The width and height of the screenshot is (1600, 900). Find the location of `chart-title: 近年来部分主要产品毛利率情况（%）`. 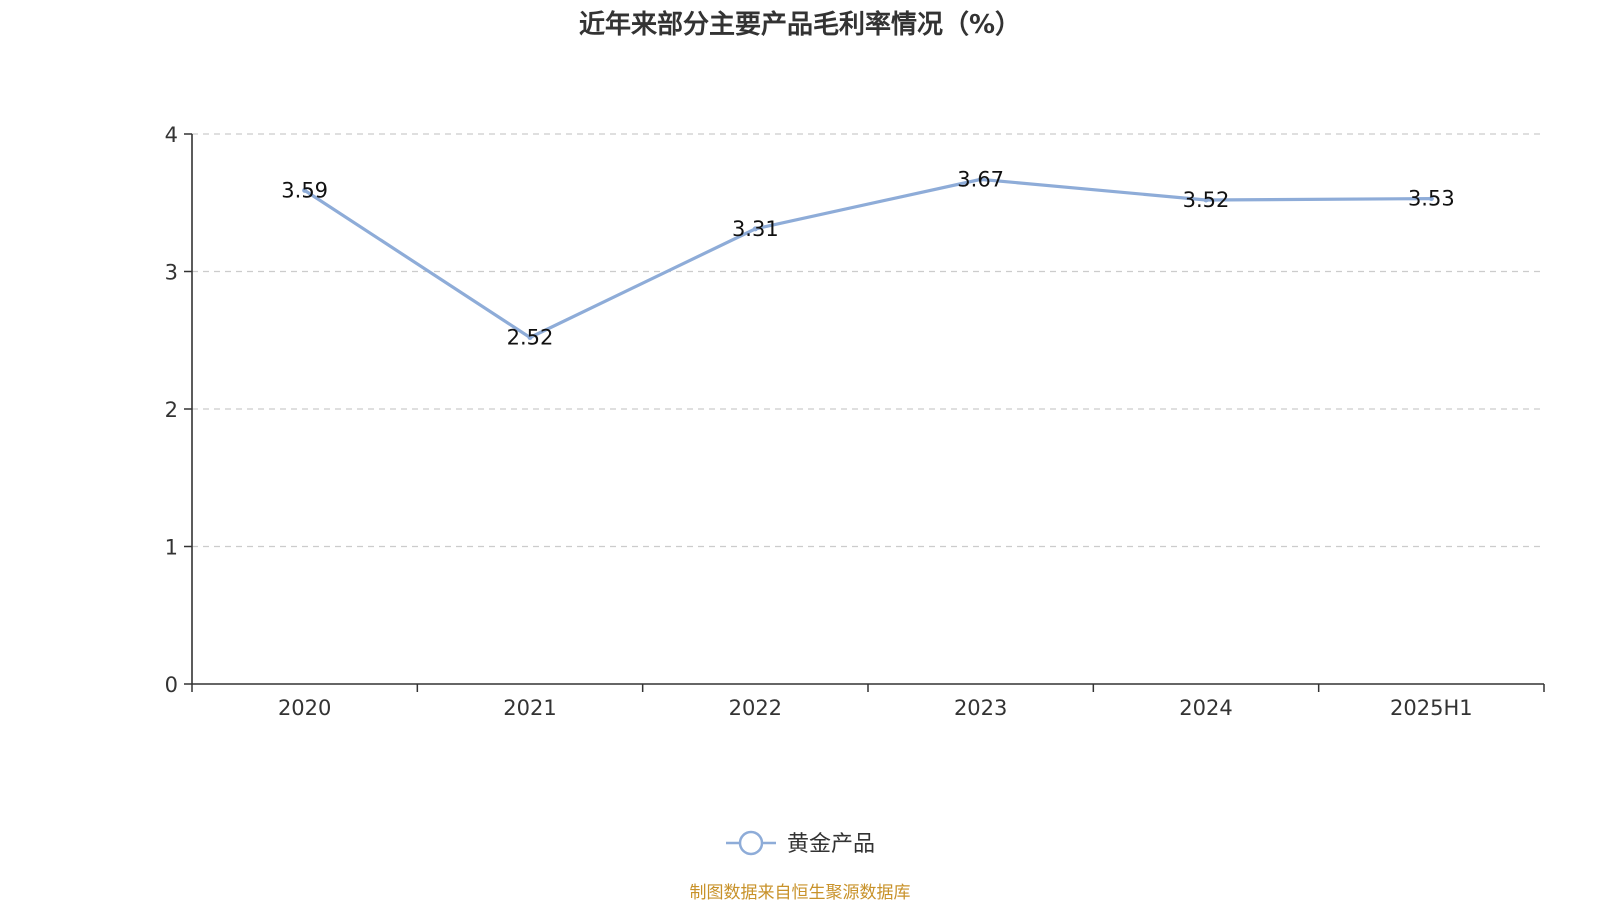

chart-title: 近年来部分主要产品毛利率情况（%） is located at coordinates (800, 24).